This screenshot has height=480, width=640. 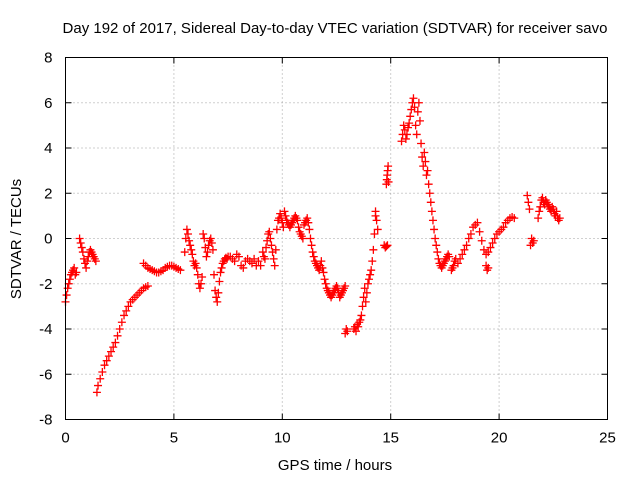 What do you see at coordinates (282, 438) in the screenshot?
I see `x-tick-label: 10` at bounding box center [282, 438].